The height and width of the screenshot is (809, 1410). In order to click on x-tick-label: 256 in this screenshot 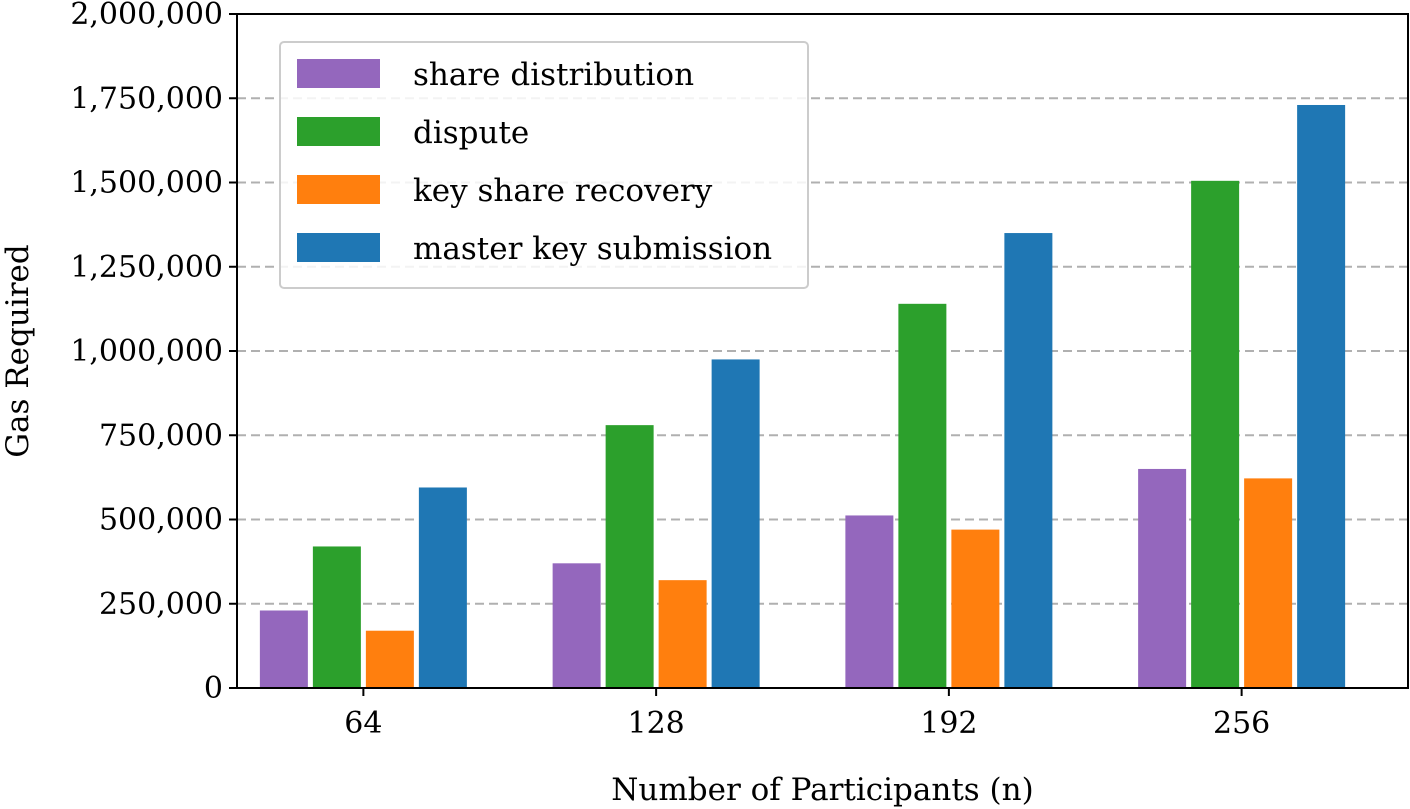, I will do `click(1241, 723)`.